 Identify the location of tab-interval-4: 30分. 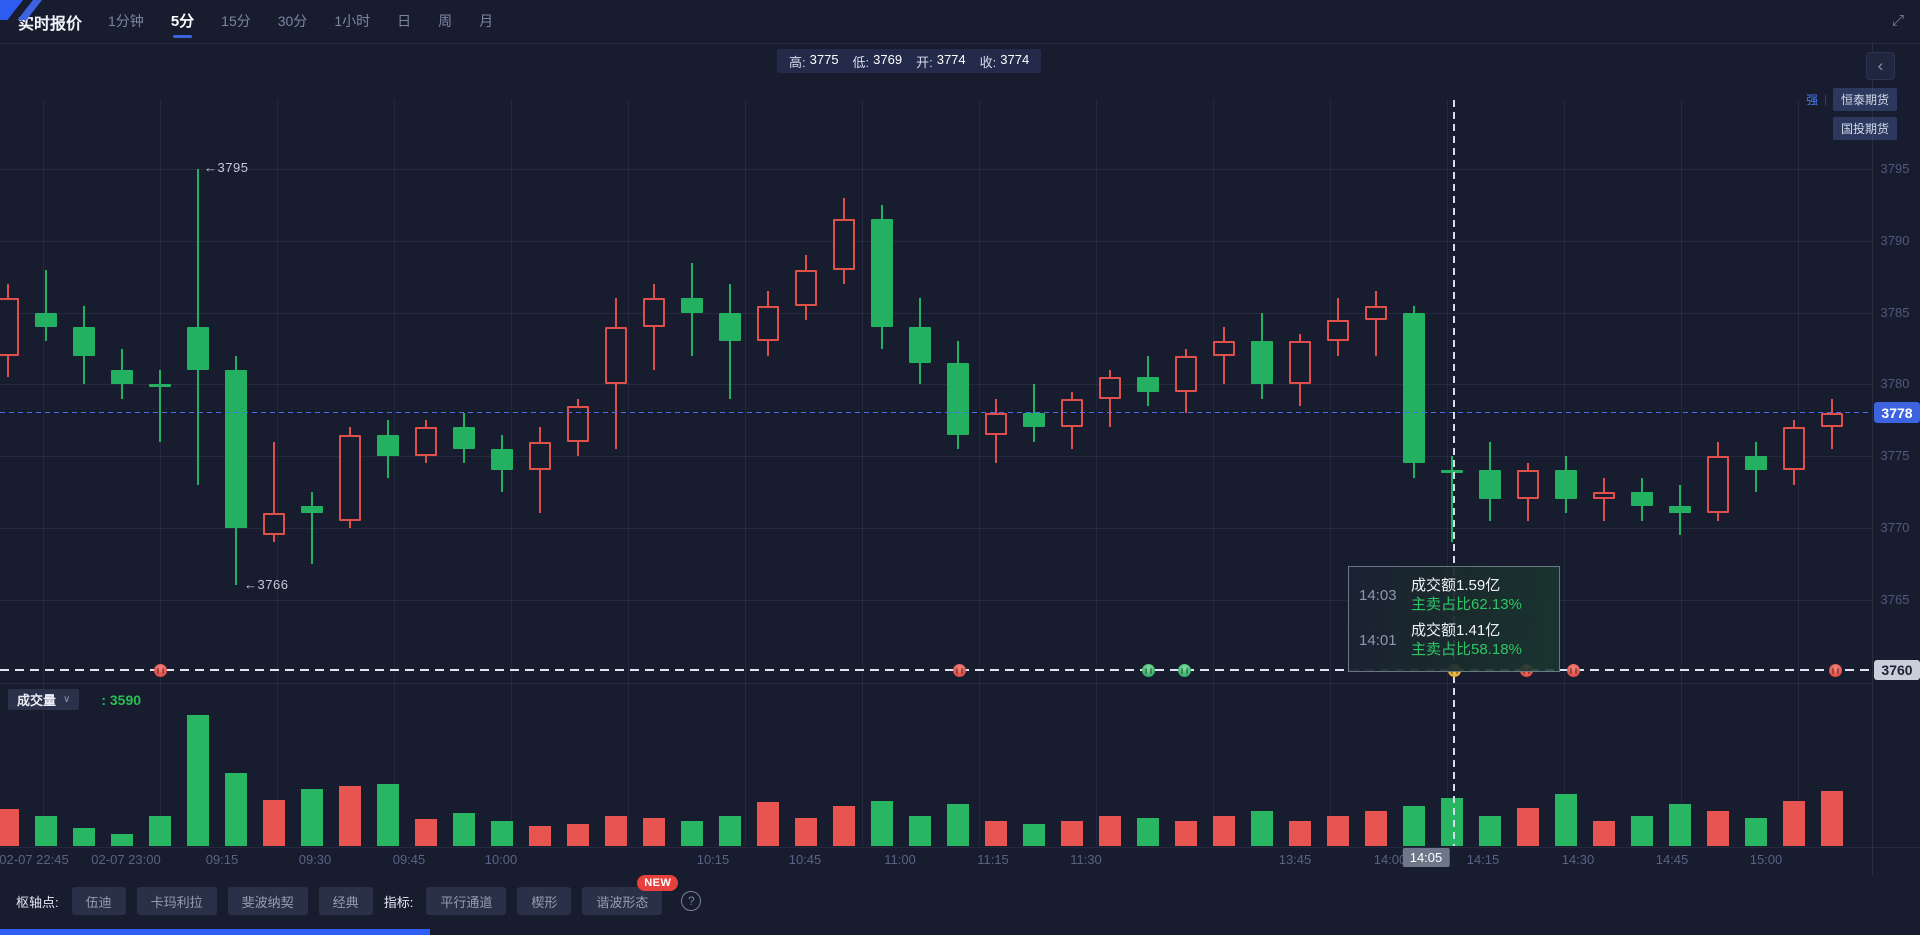
(292, 21).